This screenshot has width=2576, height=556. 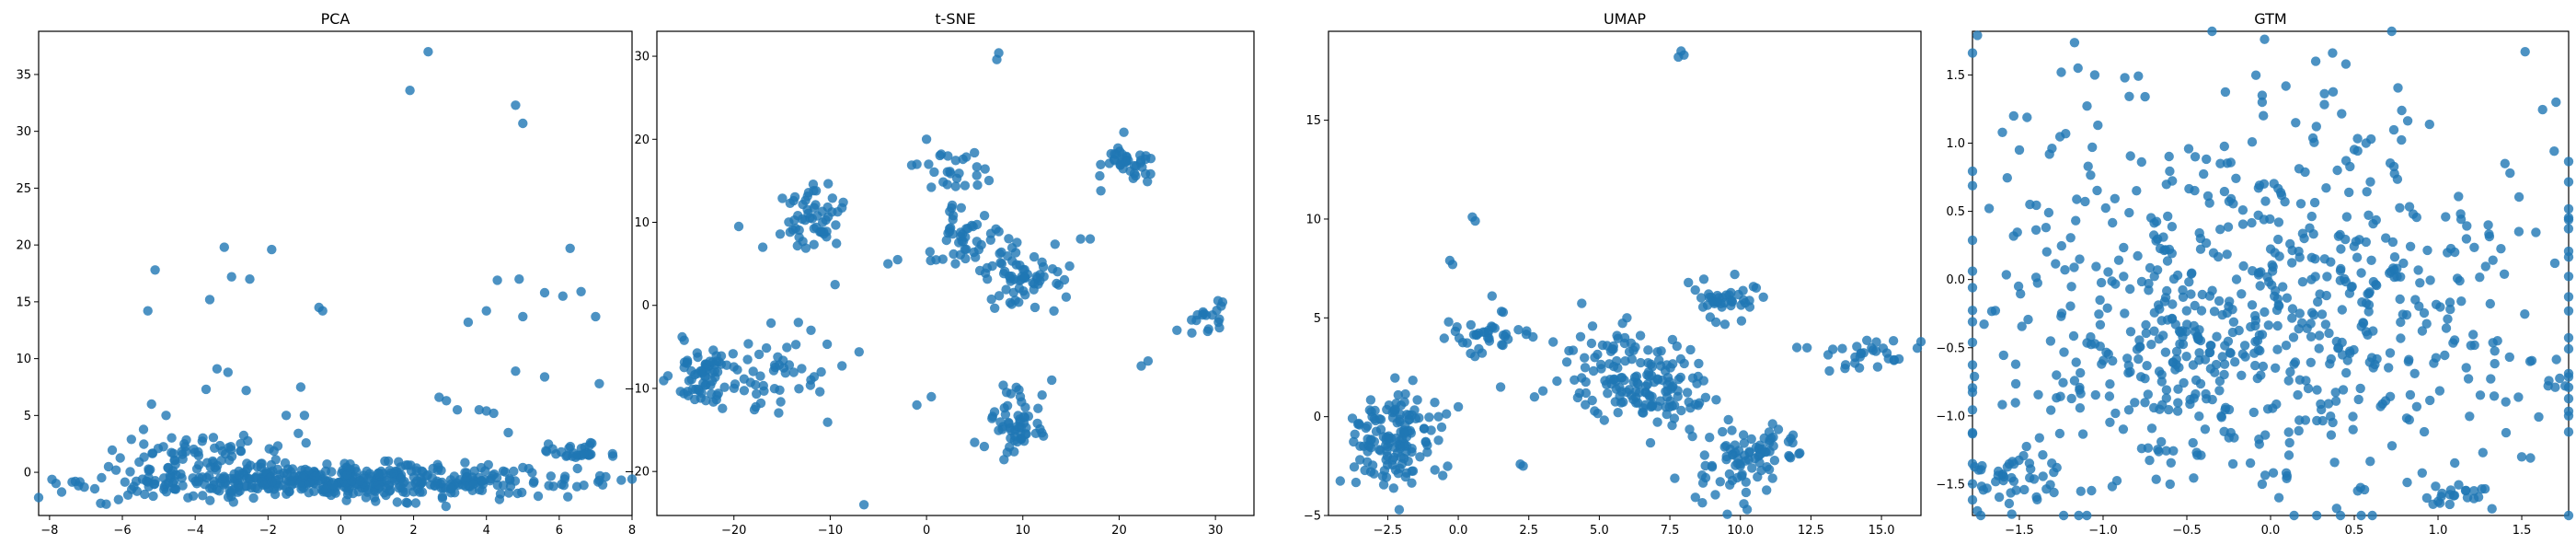 I want to click on y-tick-label: 0, so click(x=646, y=306).